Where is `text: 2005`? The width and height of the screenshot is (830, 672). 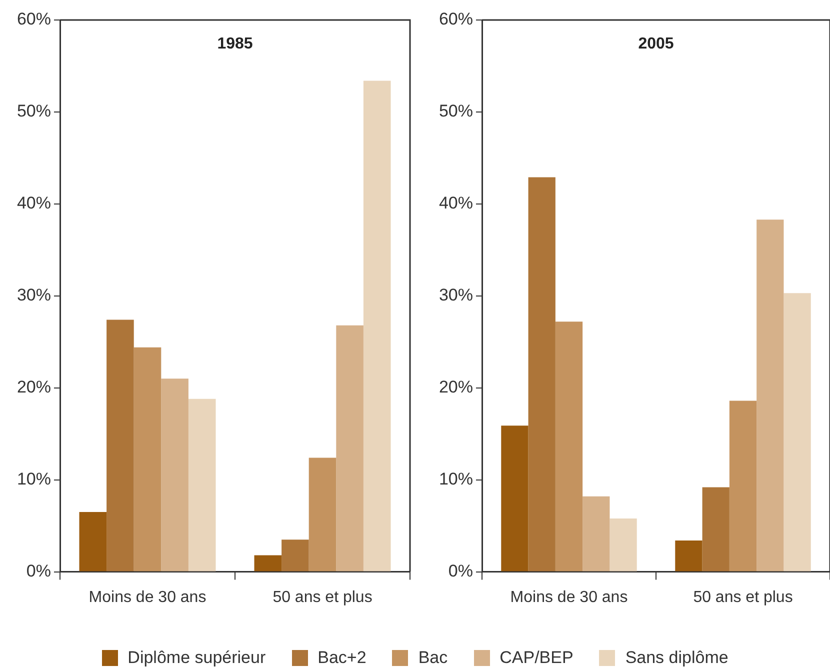
text: 2005 is located at coordinates (656, 43).